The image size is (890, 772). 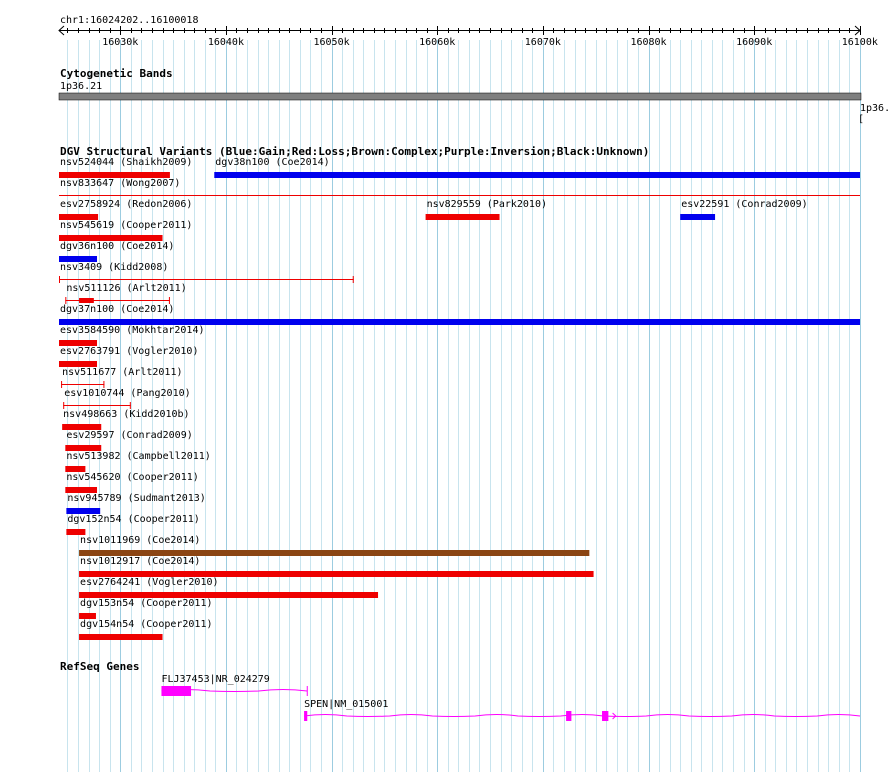 What do you see at coordinates (648, 42) in the screenshot?
I see `ruler-tick-label: 16080k` at bounding box center [648, 42].